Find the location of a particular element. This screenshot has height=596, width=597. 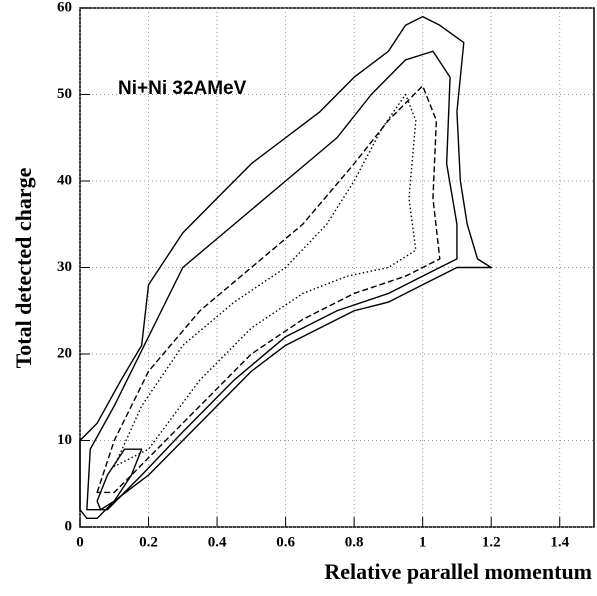

x-tick-label: 1 is located at coordinates (423, 542).